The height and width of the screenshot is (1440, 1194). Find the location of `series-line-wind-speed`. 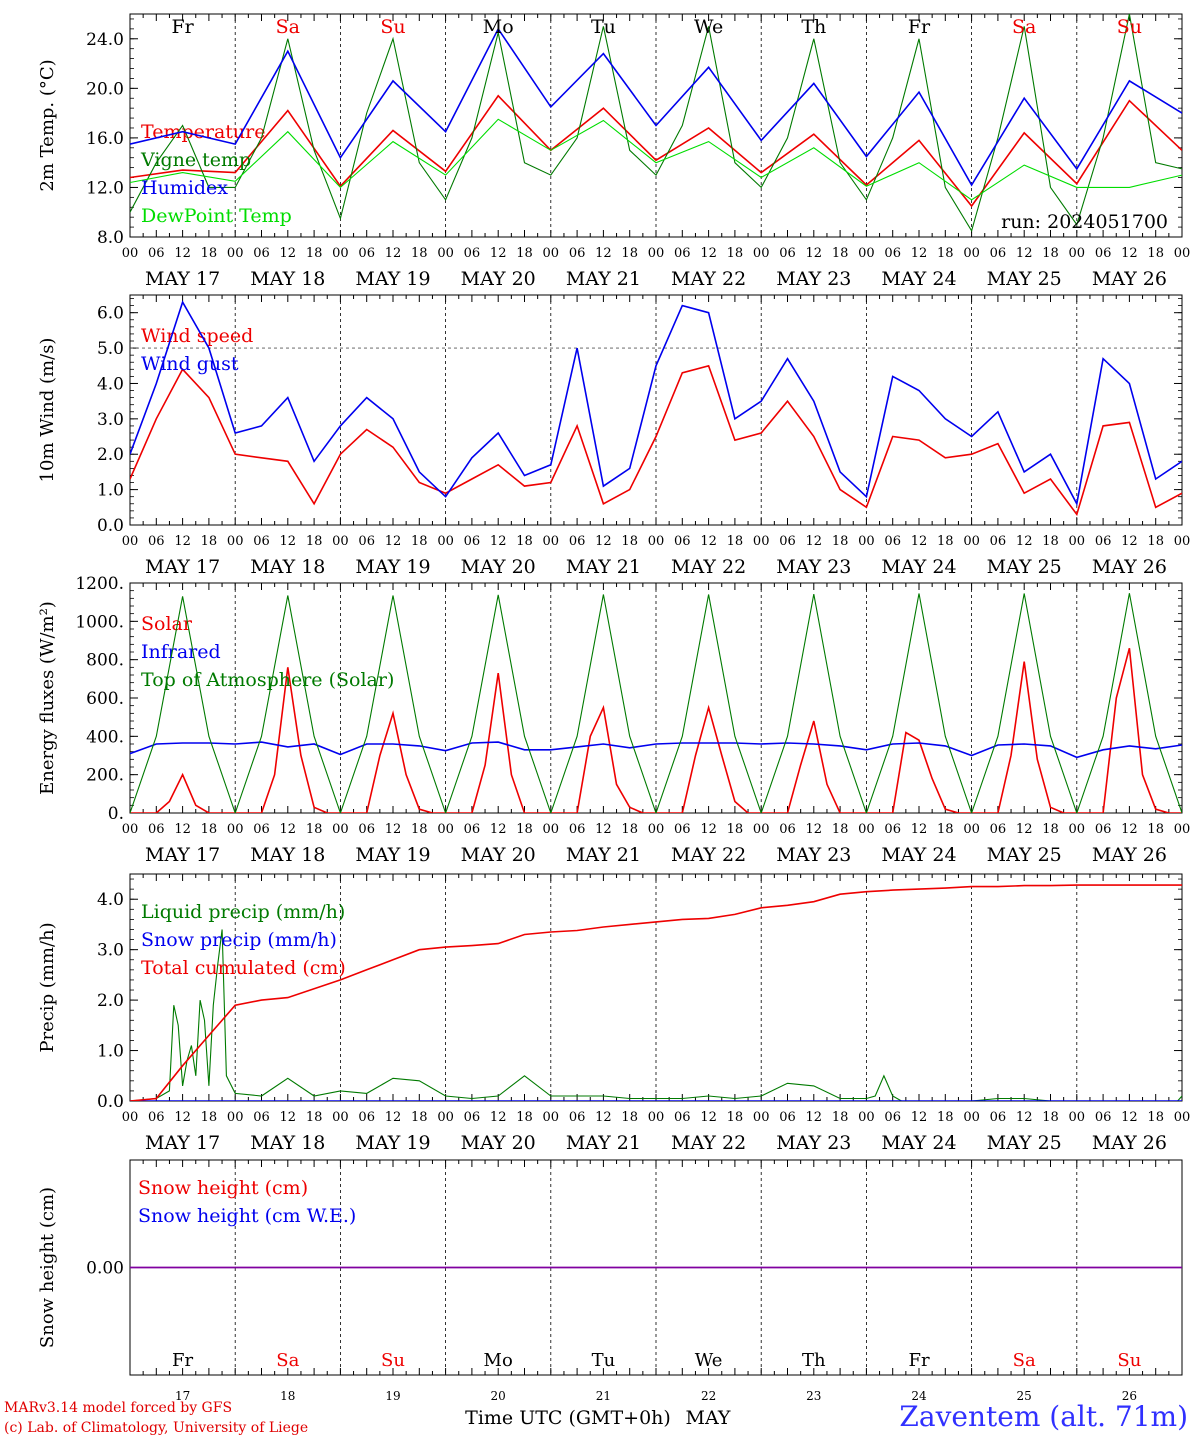

series-line-wind-speed is located at coordinates (656, 440).